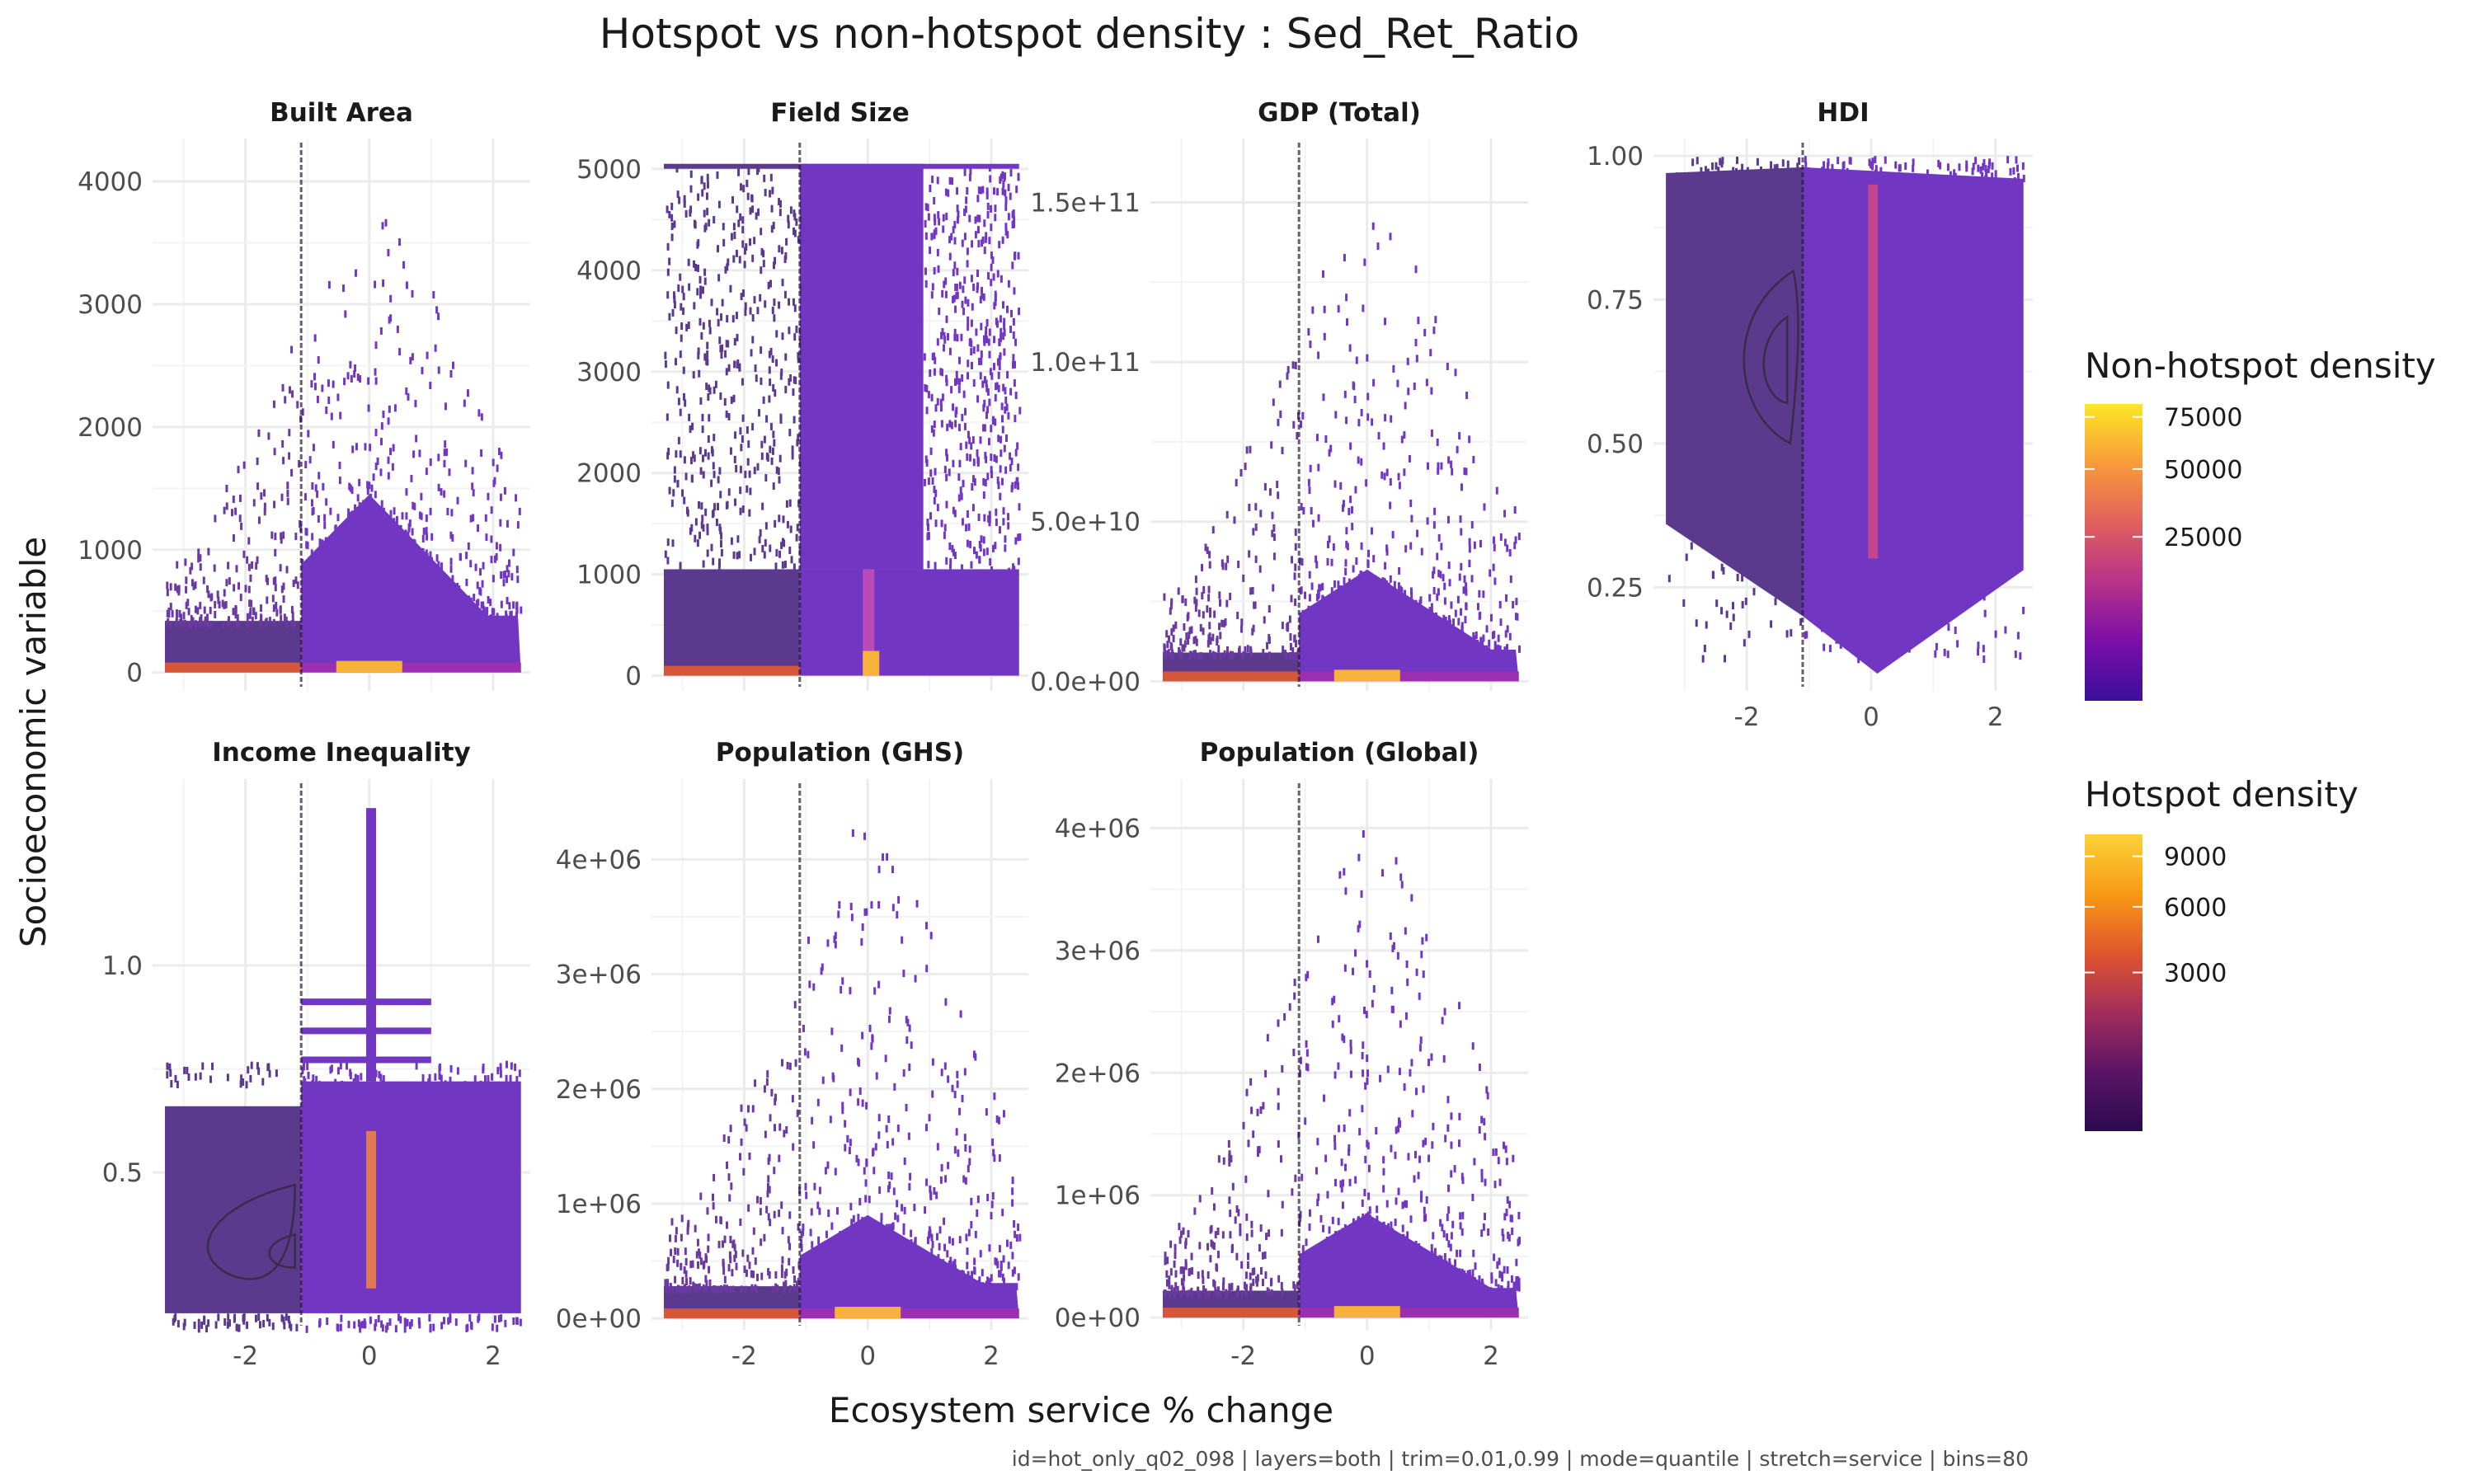 The image size is (2474, 1484). Describe the element at coordinates (245, 1356) in the screenshot. I see `x-tick-label: -2` at that location.